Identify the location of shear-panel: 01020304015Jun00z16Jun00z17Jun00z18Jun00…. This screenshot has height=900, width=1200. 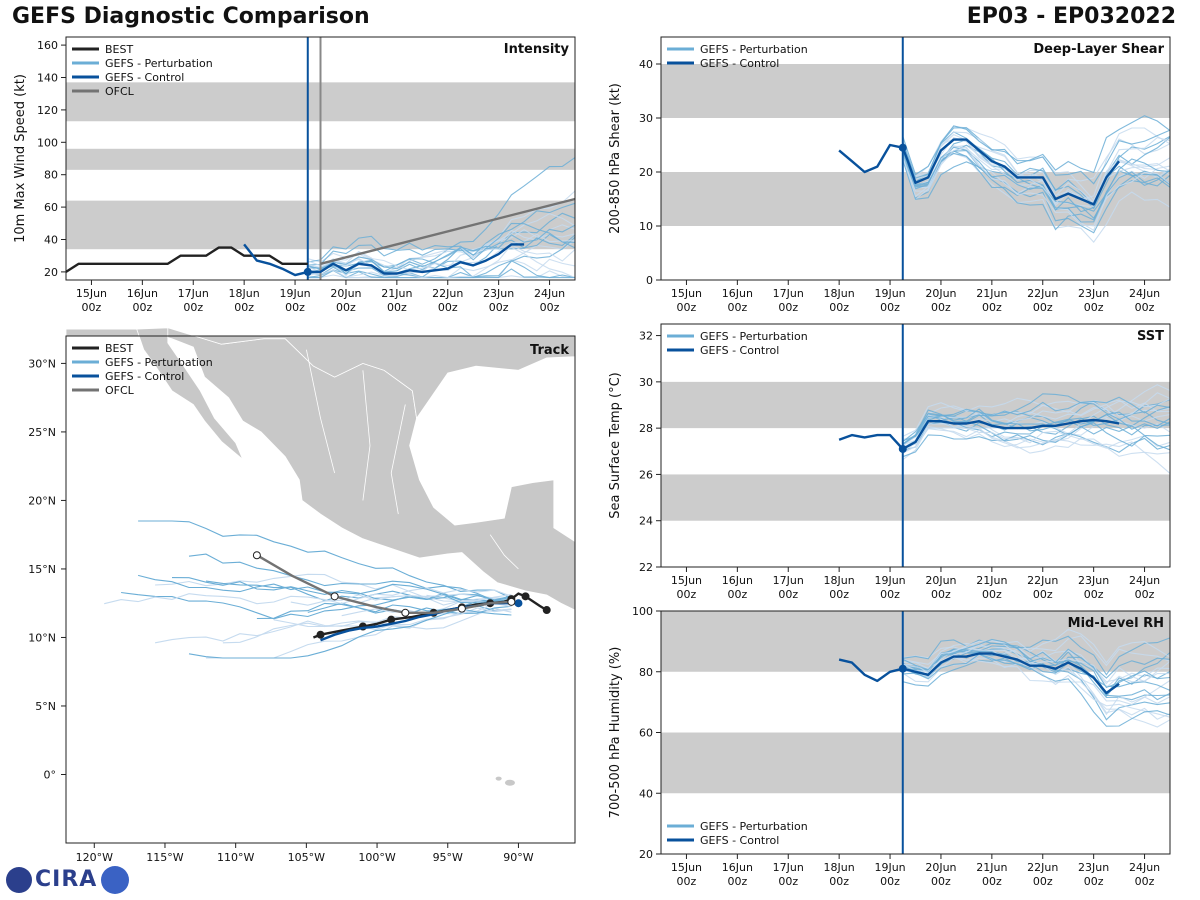
(889, 175).